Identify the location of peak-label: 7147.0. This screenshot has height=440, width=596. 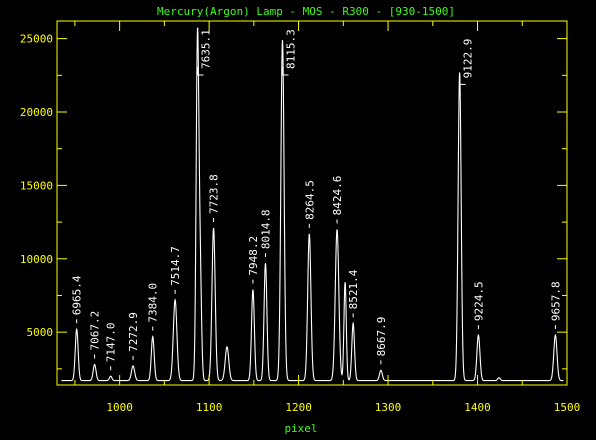
(111, 342).